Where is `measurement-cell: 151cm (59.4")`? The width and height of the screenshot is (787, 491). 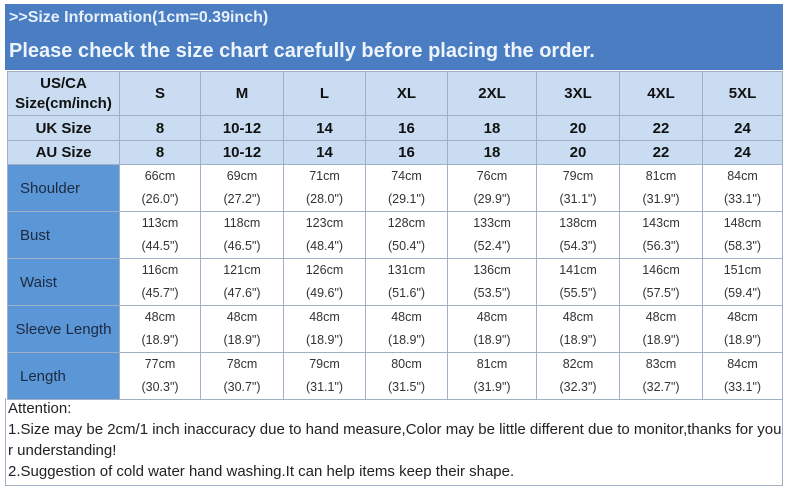 measurement-cell: 151cm (59.4") is located at coordinates (742, 282).